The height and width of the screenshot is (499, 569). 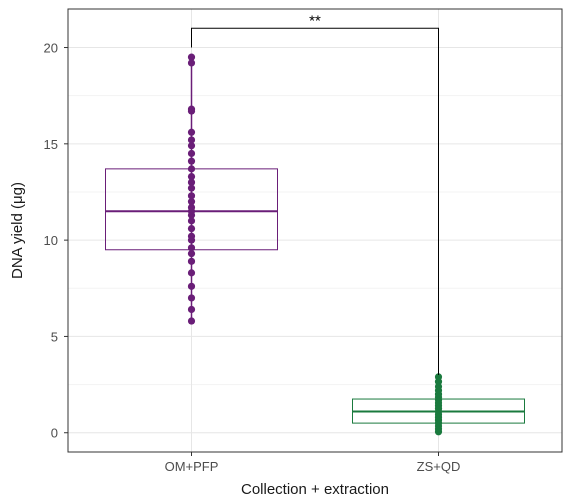 What do you see at coordinates (54, 433) in the screenshot?
I see `y-tick-label: 0` at bounding box center [54, 433].